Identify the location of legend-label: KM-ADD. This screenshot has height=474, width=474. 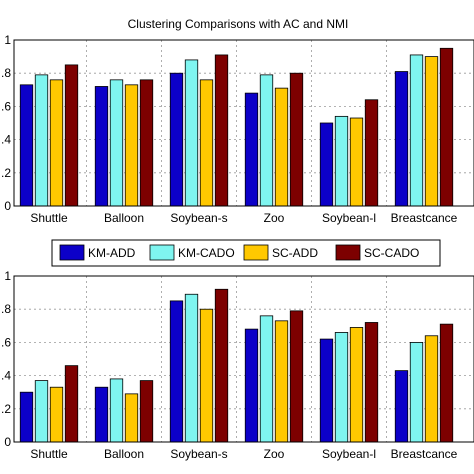
(112, 253).